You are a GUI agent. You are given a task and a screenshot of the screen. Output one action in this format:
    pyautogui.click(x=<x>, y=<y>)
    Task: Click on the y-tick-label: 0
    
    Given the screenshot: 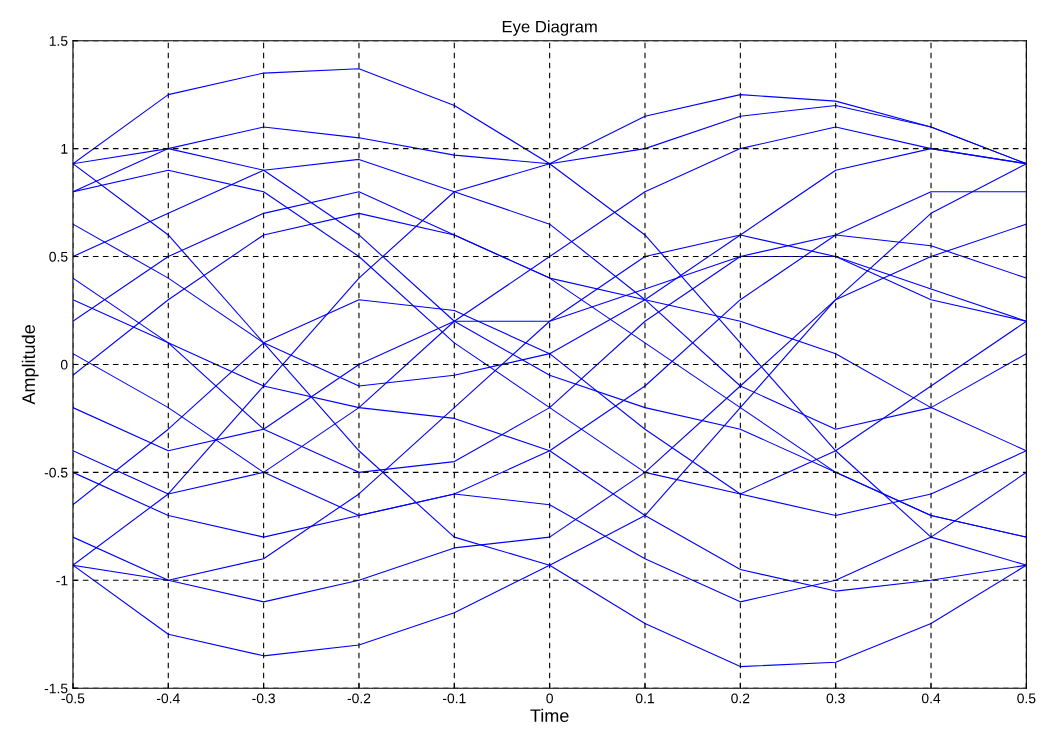 What is the action you would take?
    pyautogui.click(x=64, y=364)
    